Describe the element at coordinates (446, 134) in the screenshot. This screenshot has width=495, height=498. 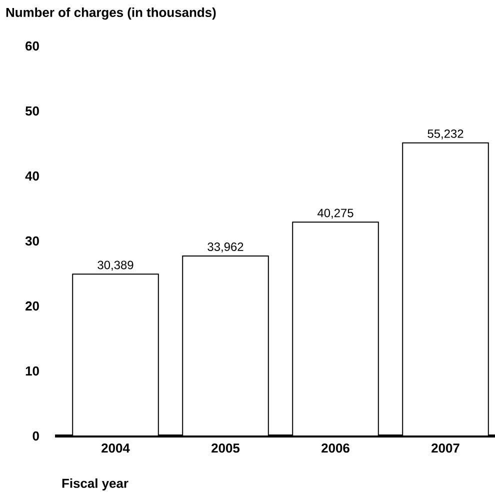
I see `annotation: 55,232` at that location.